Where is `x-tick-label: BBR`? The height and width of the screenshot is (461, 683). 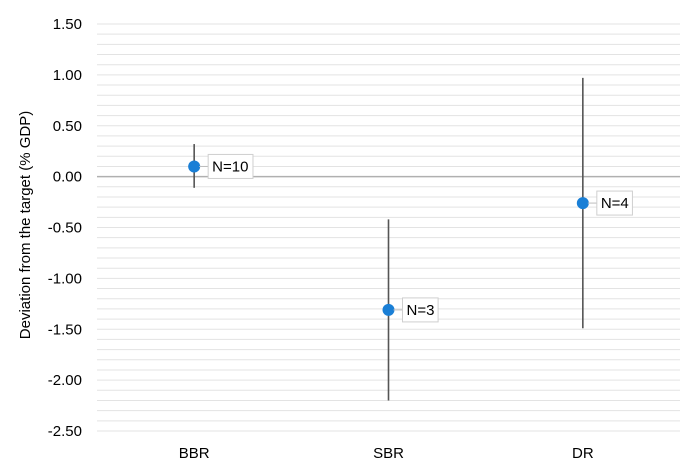
x-tick-label: BBR is located at coordinates (194, 453).